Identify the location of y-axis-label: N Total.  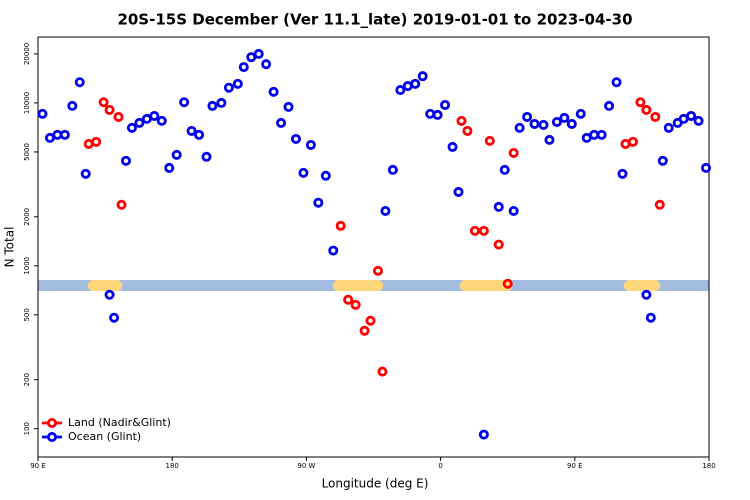
(10, 247).